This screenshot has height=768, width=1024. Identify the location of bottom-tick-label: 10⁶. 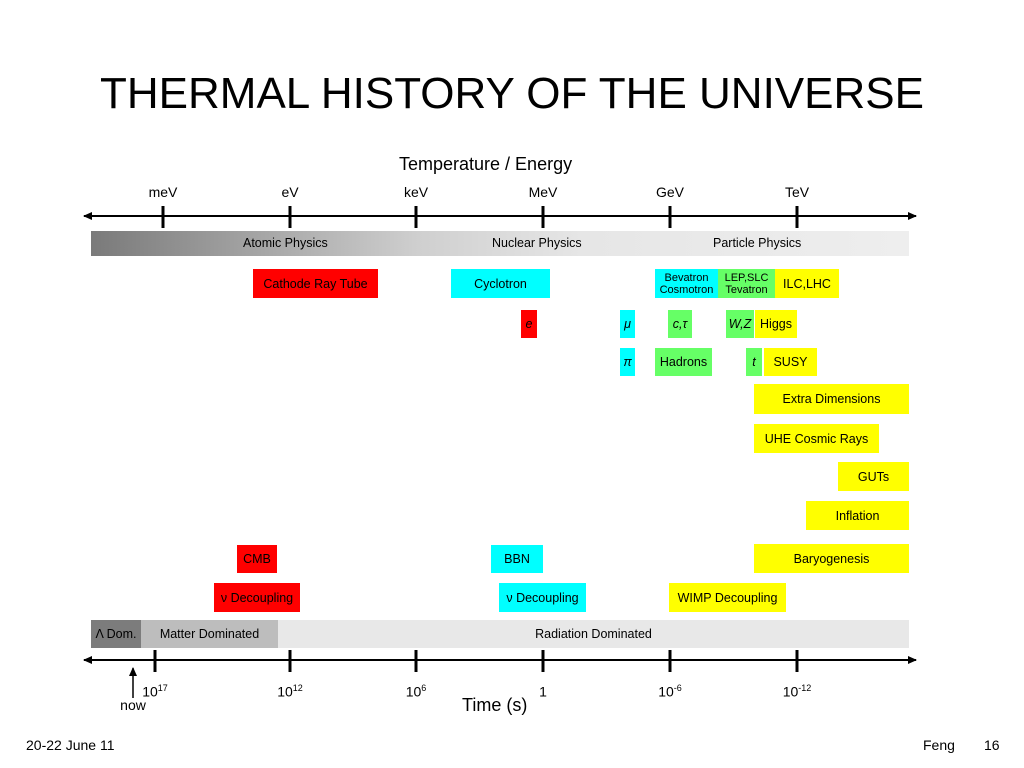
(416, 691).